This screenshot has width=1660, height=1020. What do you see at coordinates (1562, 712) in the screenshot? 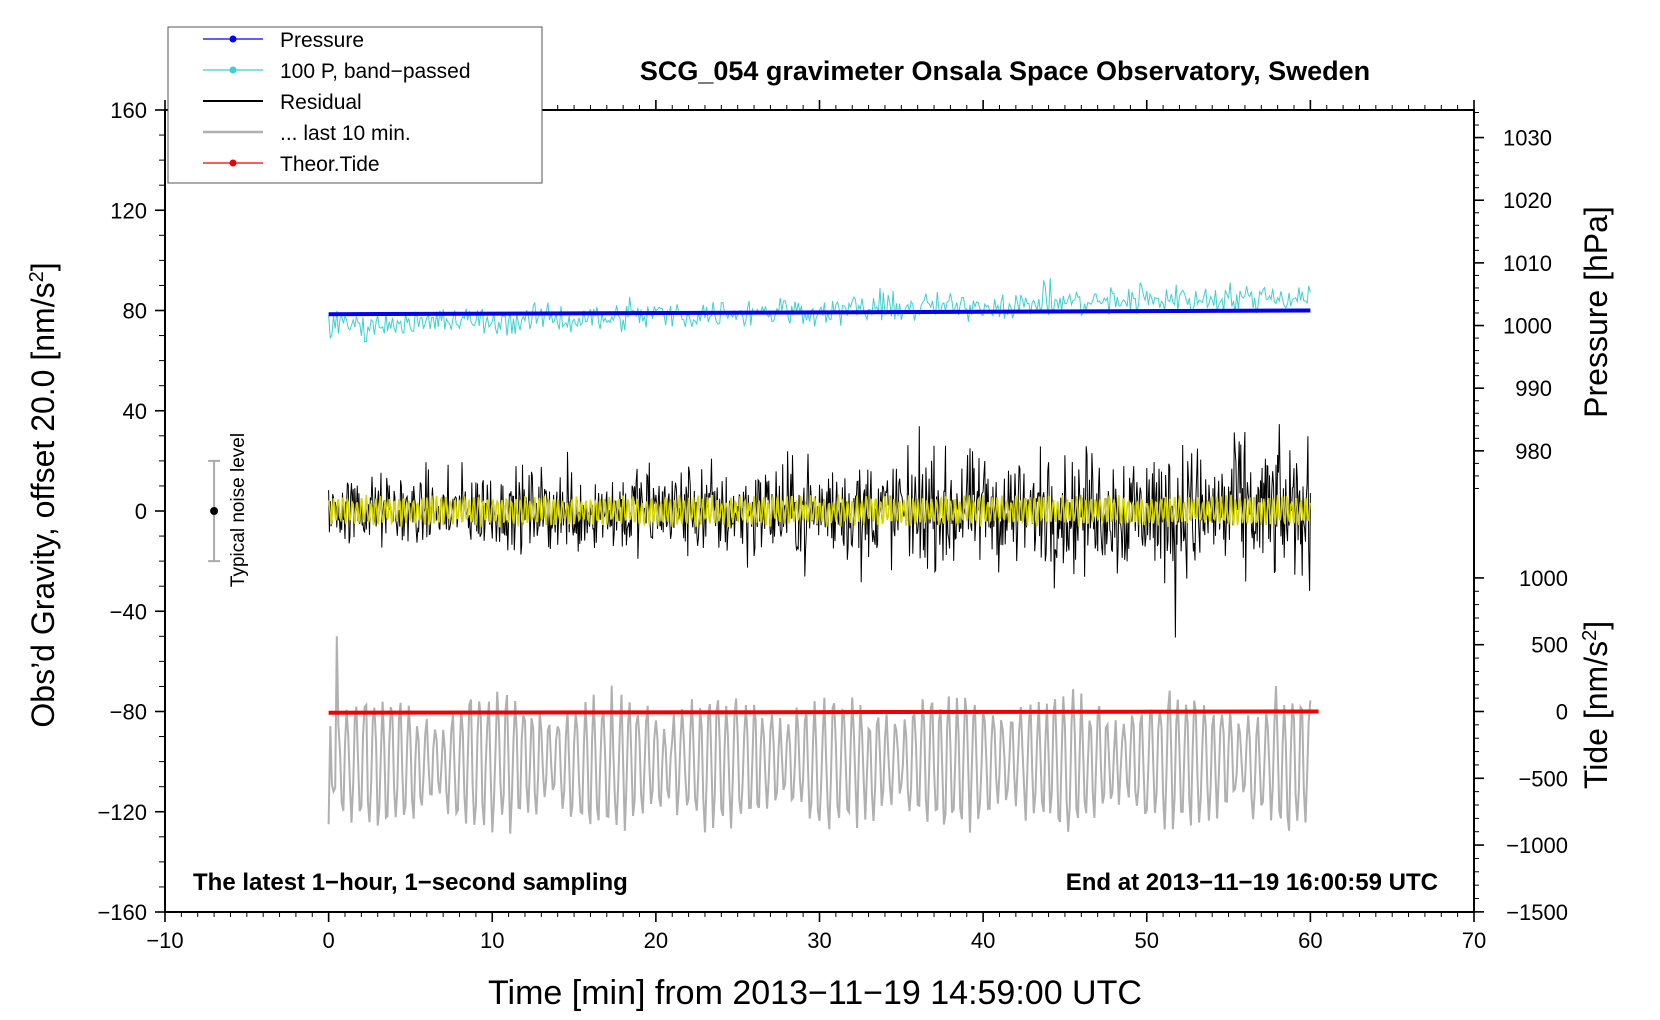
I see `tide-tick-label: 0` at bounding box center [1562, 712].